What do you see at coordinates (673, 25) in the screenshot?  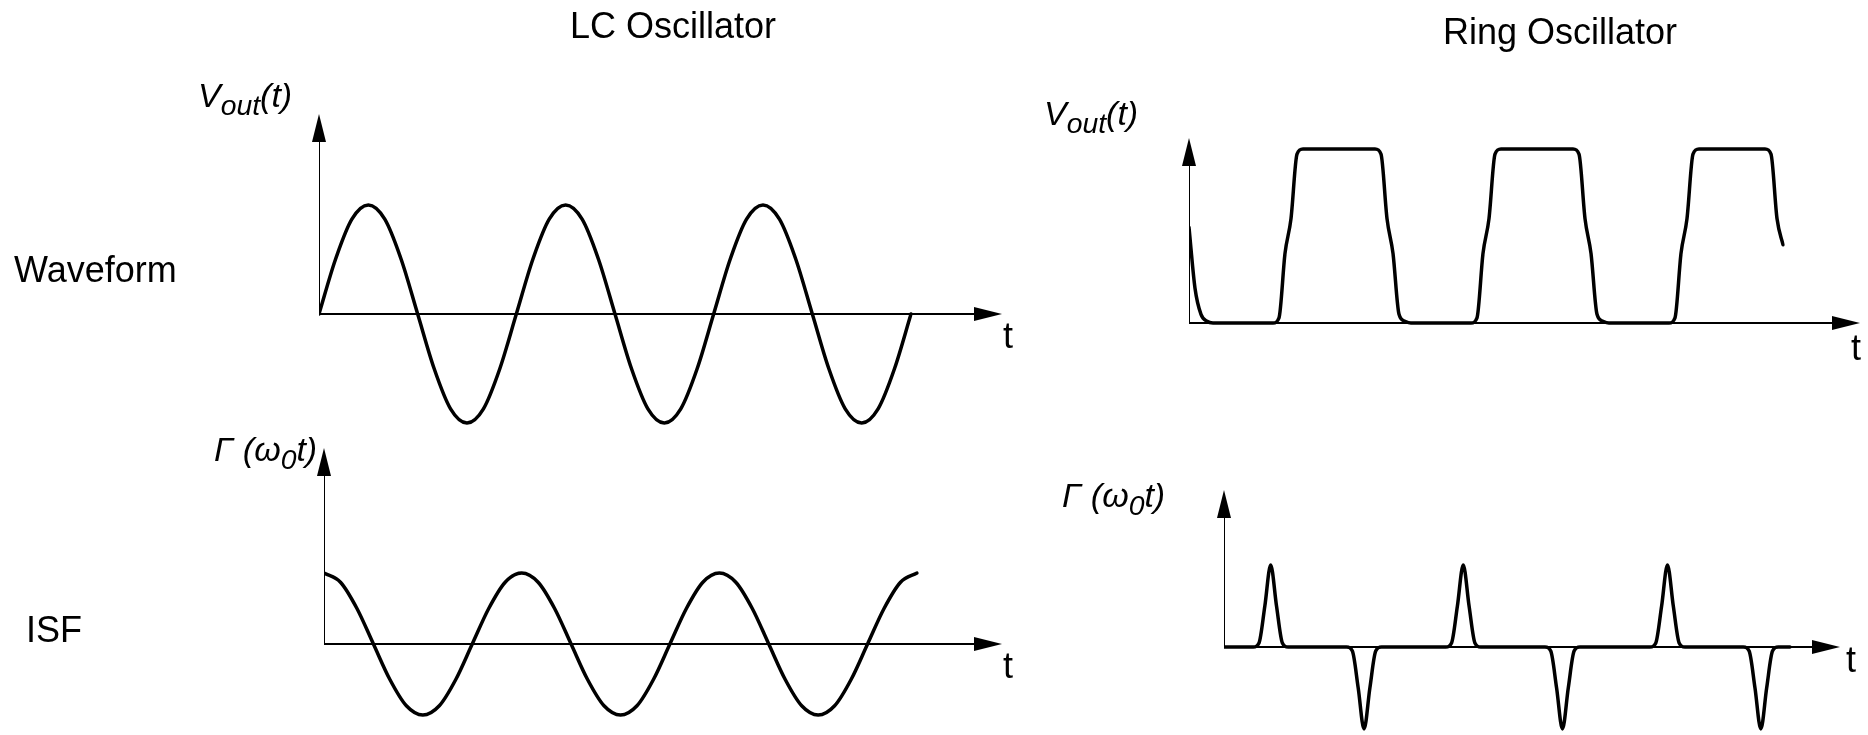 I see `chart-title: LC Oscillator` at bounding box center [673, 25].